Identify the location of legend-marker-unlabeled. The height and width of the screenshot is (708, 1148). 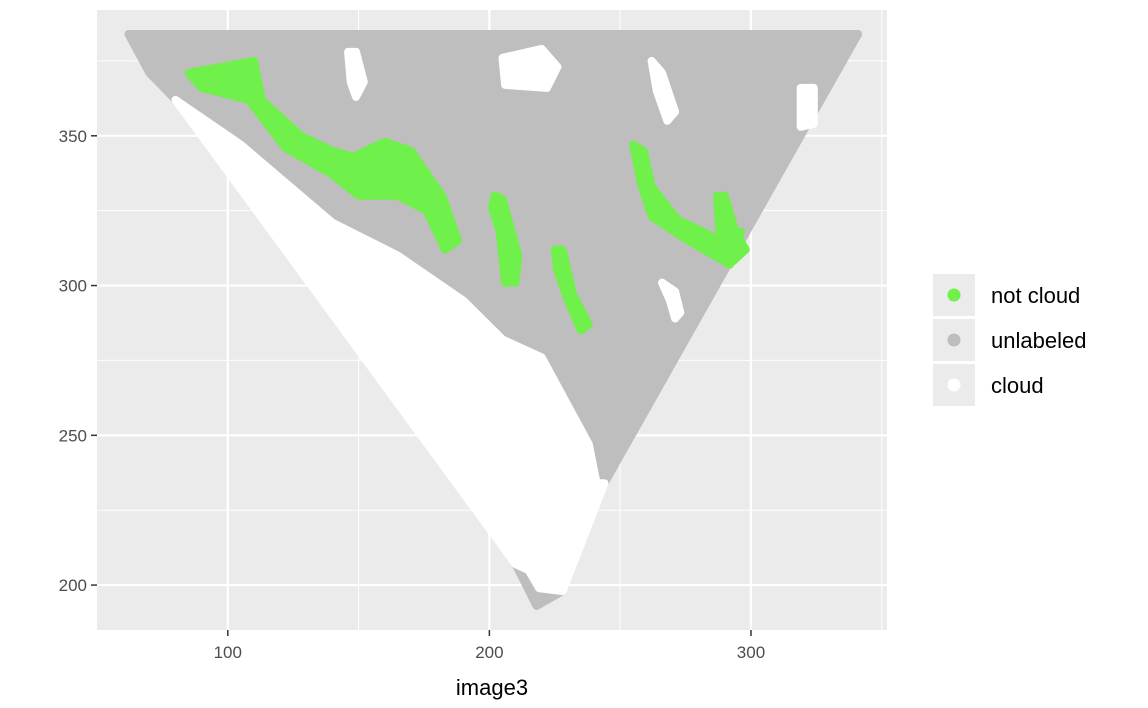
(954, 340).